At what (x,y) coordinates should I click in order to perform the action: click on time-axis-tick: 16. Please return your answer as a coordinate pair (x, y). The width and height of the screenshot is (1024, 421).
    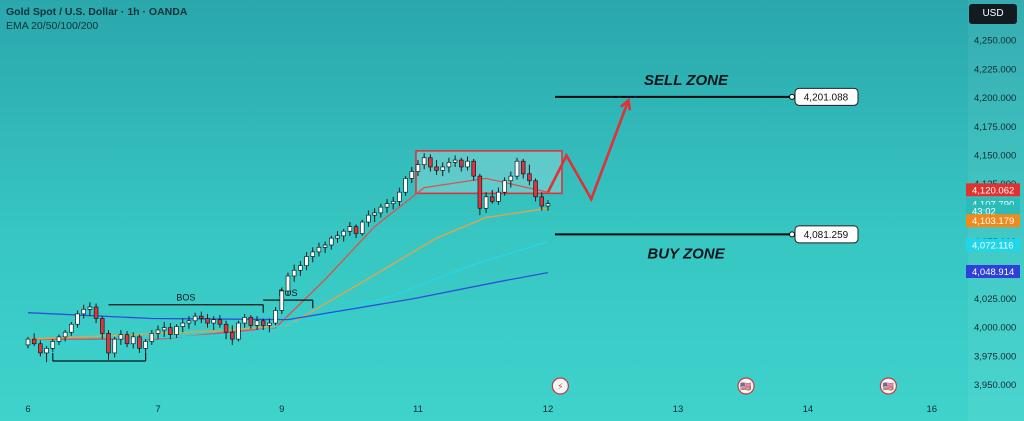
    Looking at the image, I should click on (931, 409).